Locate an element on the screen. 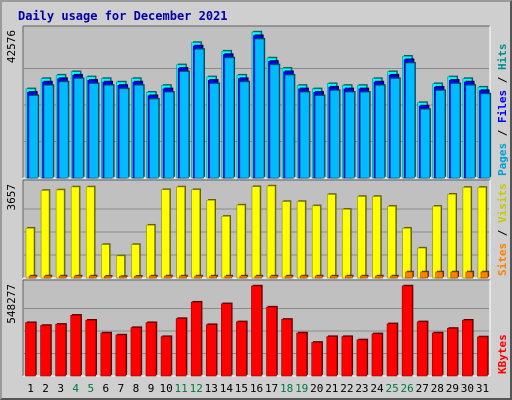  x-tick-label-day-22: 22 is located at coordinates (346, 388).